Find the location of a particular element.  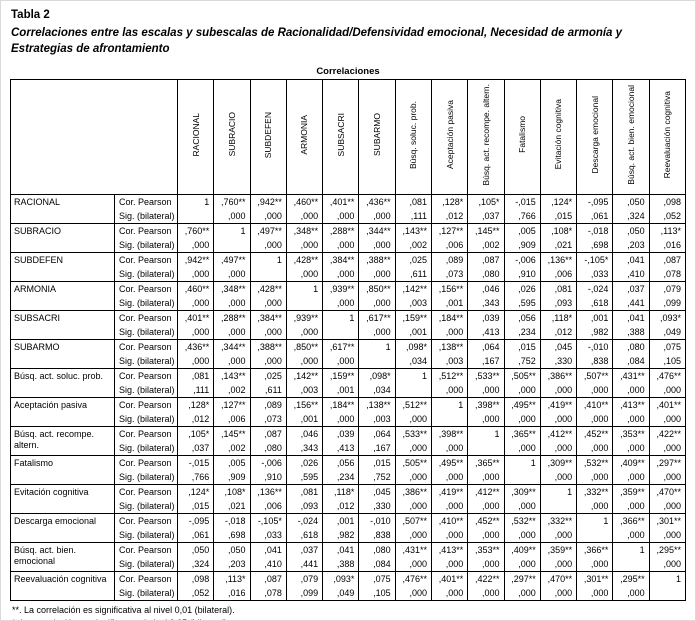

sig-value-cell: ,001 is located at coordinates (304, 419).